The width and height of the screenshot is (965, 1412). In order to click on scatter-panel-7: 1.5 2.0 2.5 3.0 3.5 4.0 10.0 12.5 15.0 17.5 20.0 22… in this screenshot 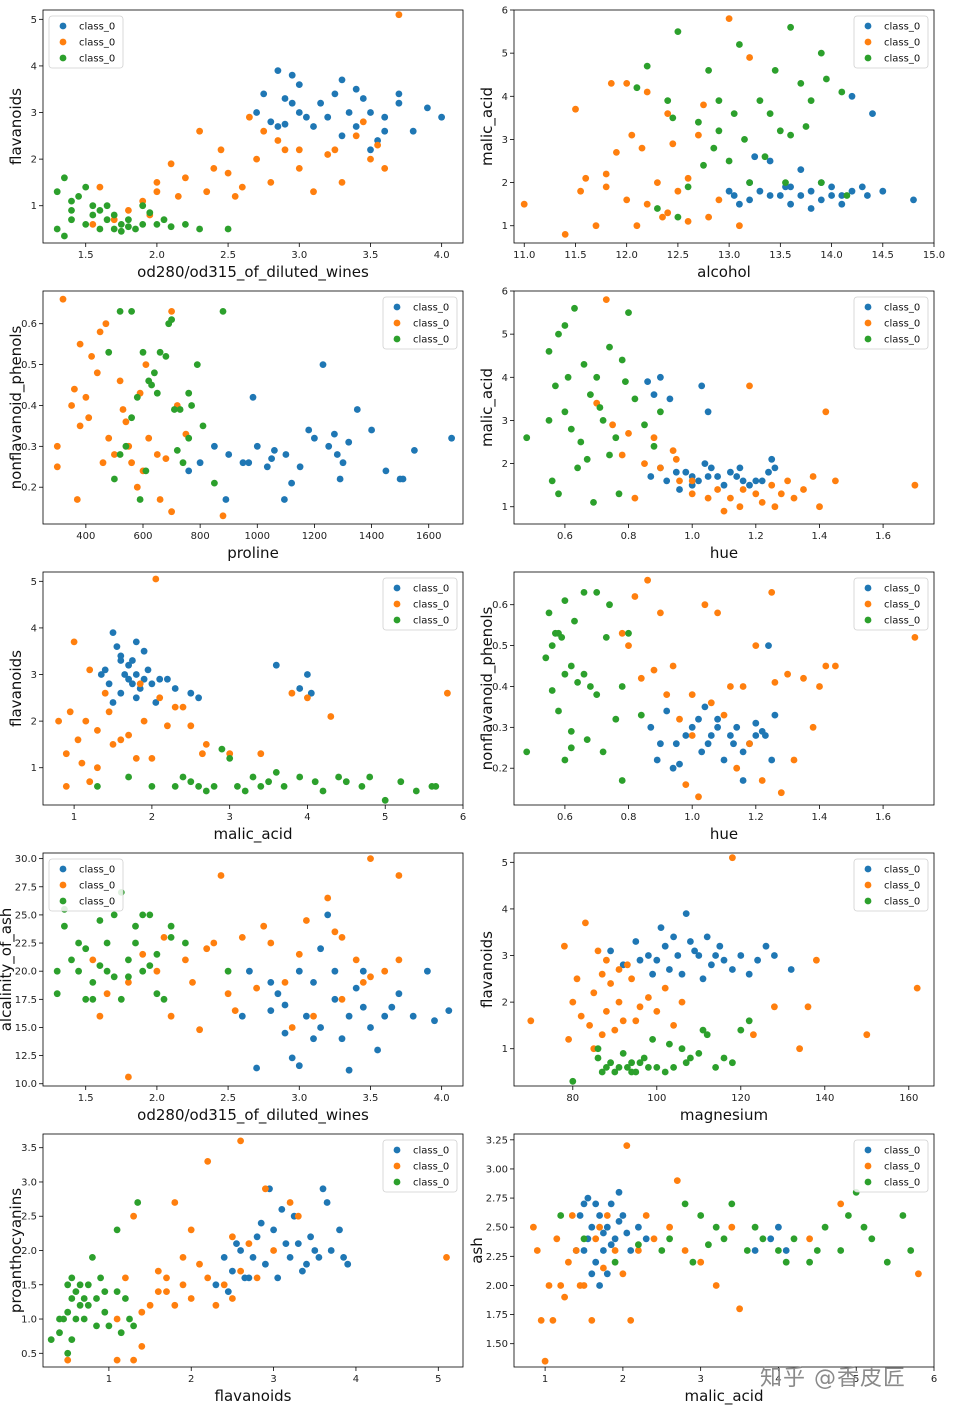, I will do `click(232, 988)`.